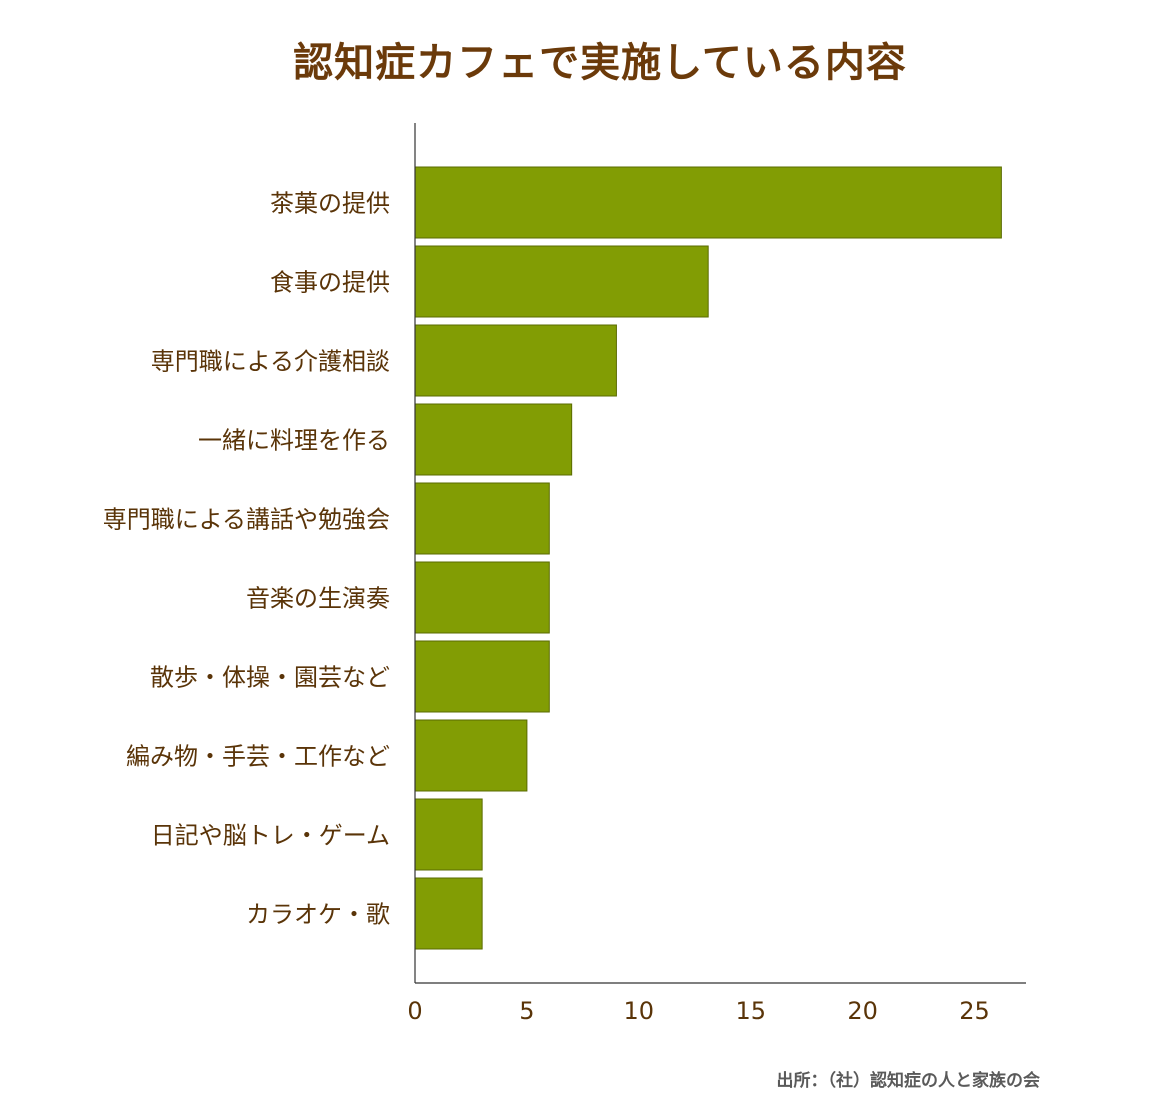 The height and width of the screenshot is (1100, 1165). What do you see at coordinates (750, 1011) in the screenshot?
I see `x-tick-label: 15` at bounding box center [750, 1011].